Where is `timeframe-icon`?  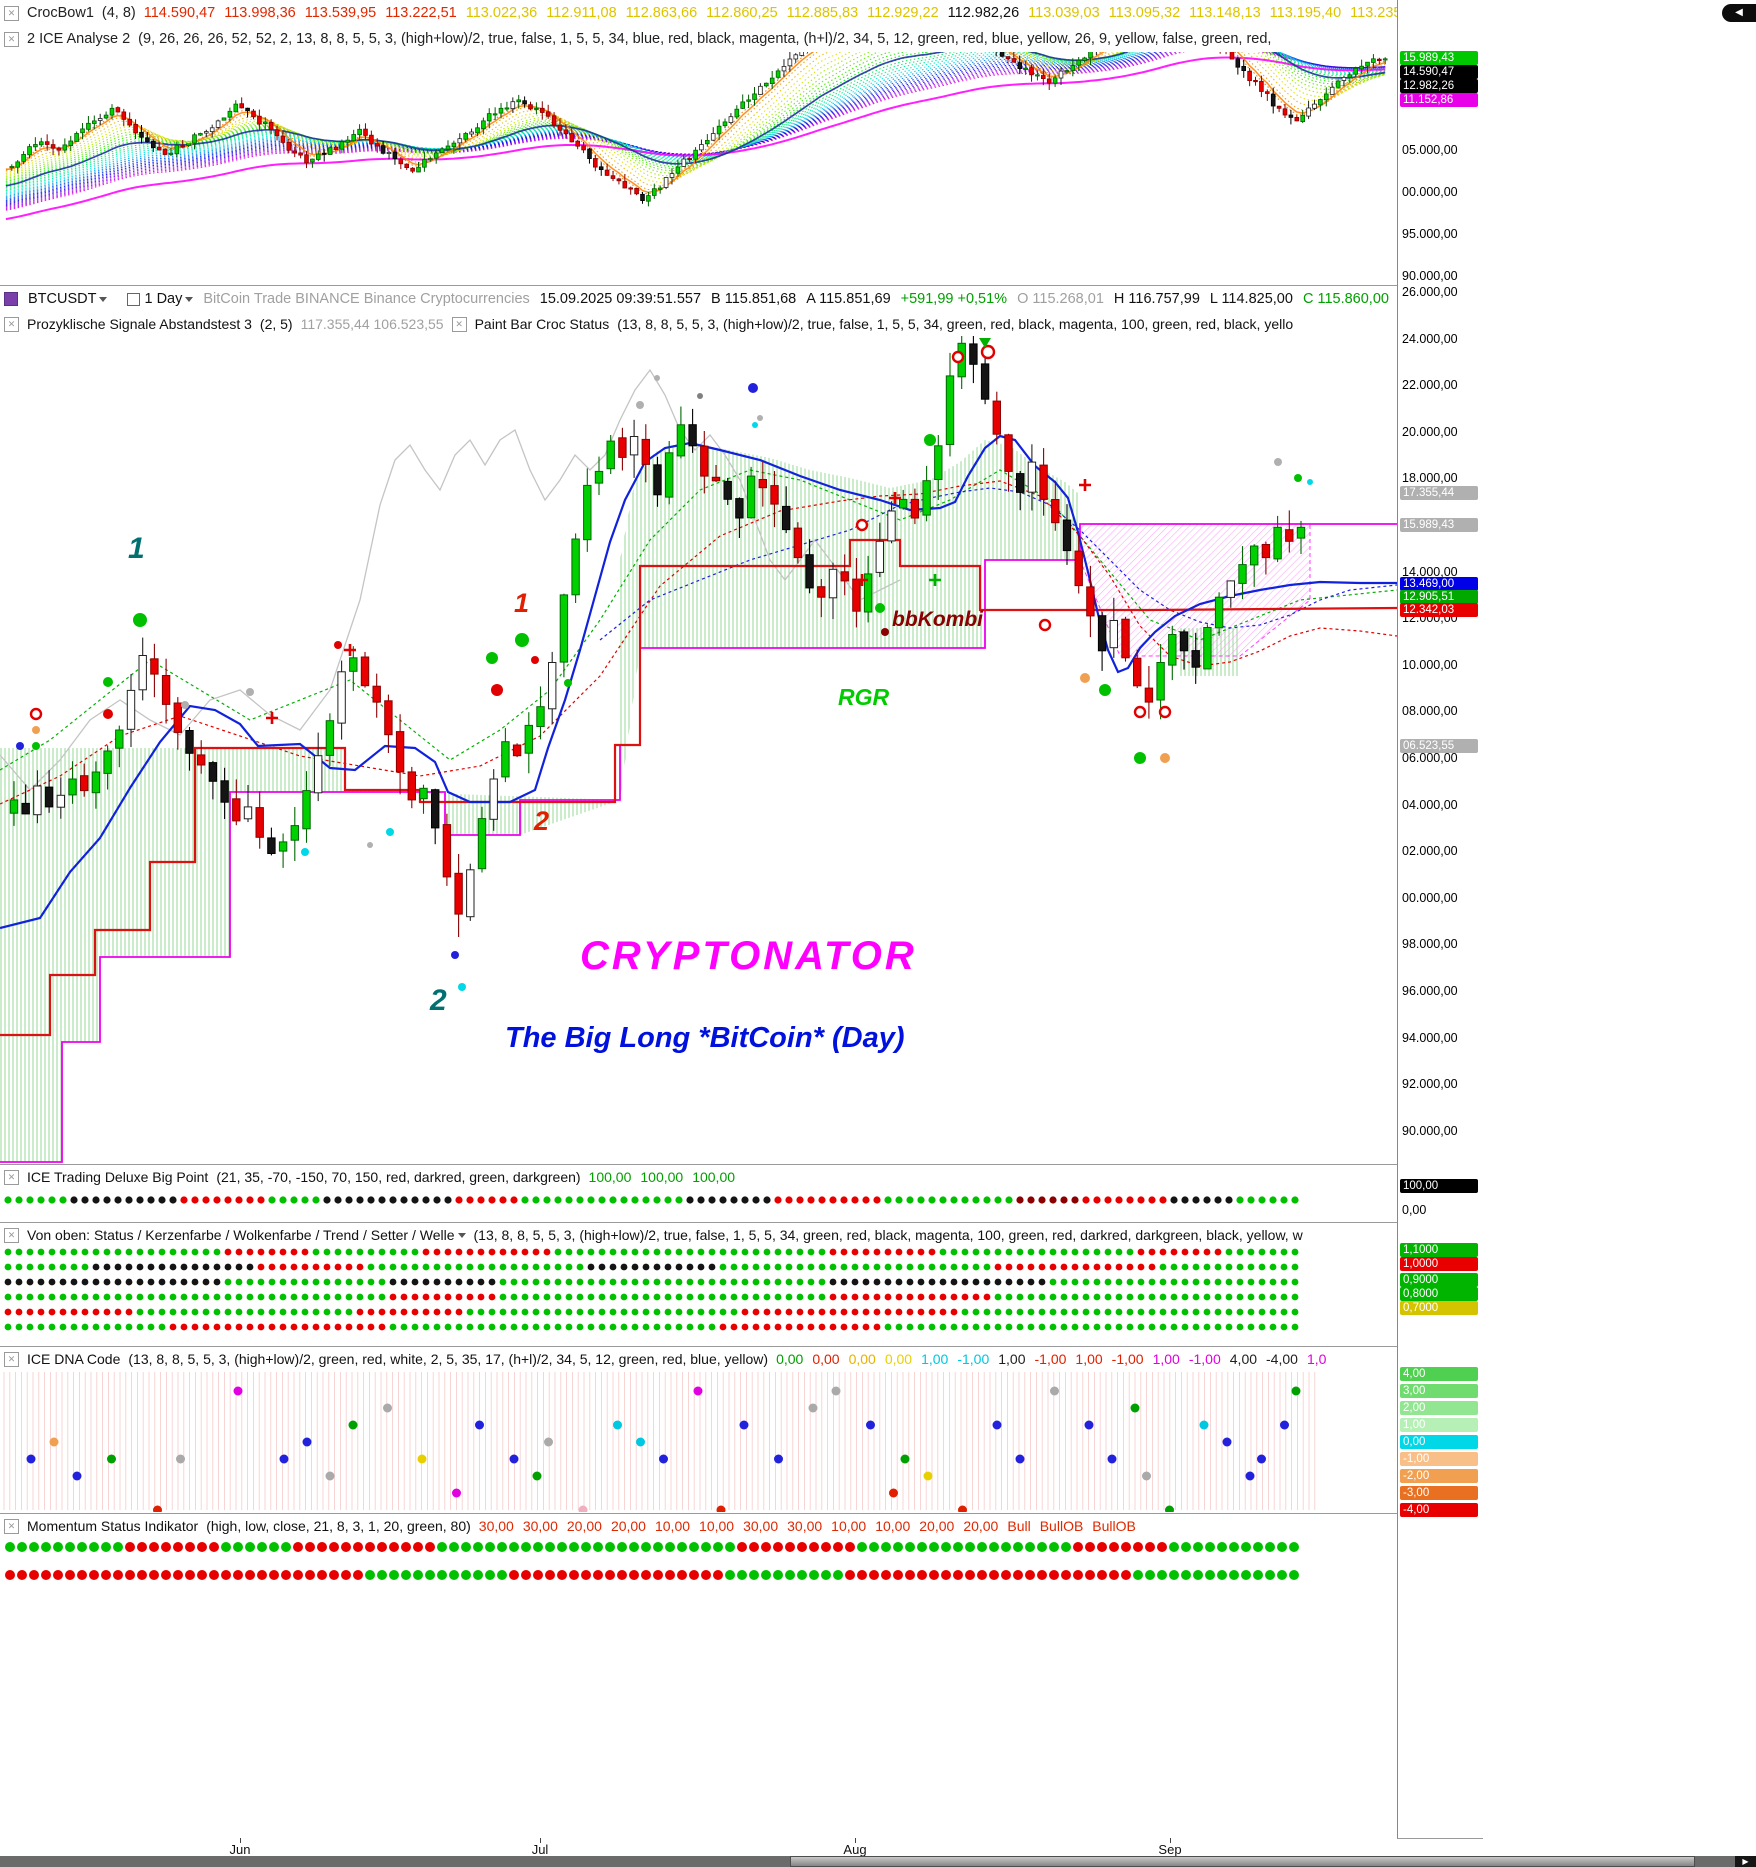 timeframe-icon is located at coordinates (134, 299).